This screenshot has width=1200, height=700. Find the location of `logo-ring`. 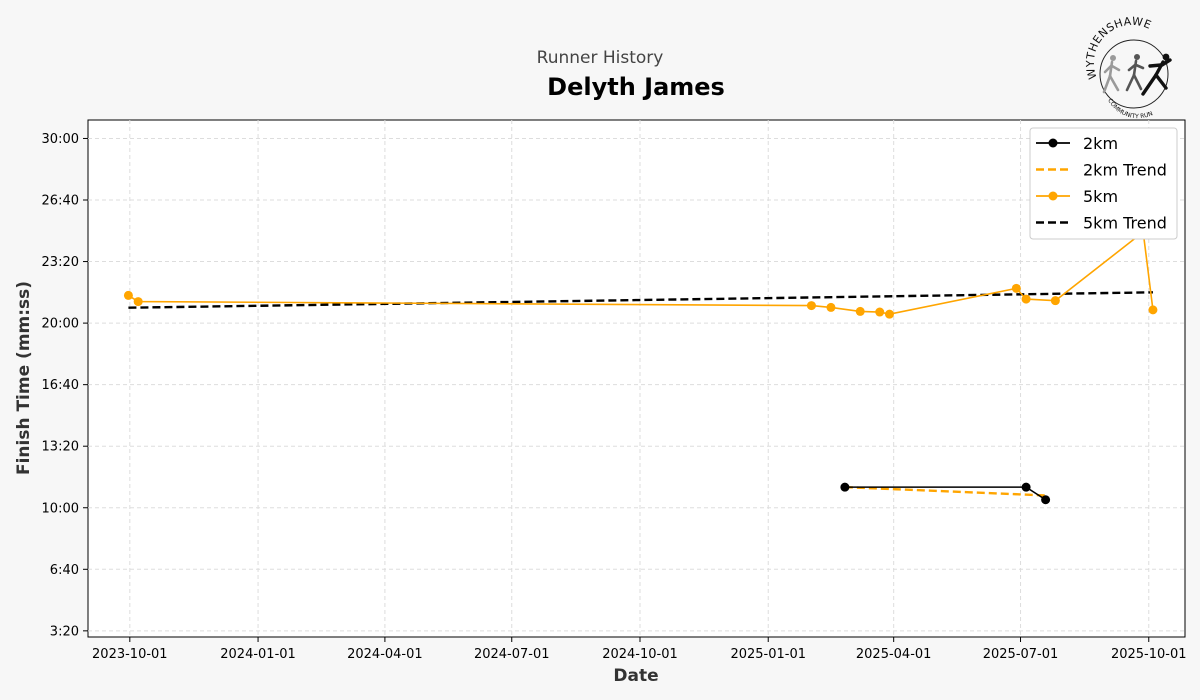

logo-ring is located at coordinates (1134, 74).